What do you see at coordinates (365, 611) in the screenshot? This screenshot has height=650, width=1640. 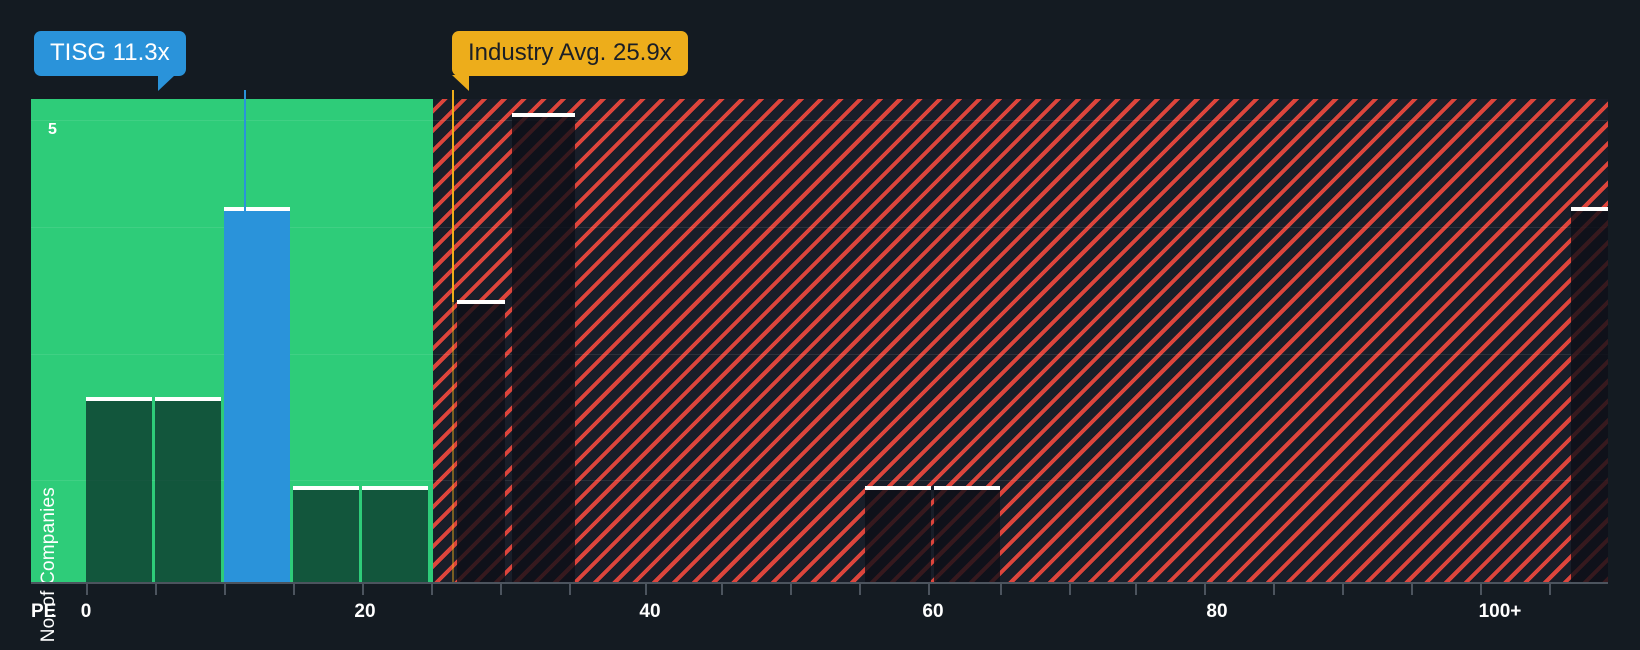 I see `x-axis-tick-label-20: 20` at bounding box center [365, 611].